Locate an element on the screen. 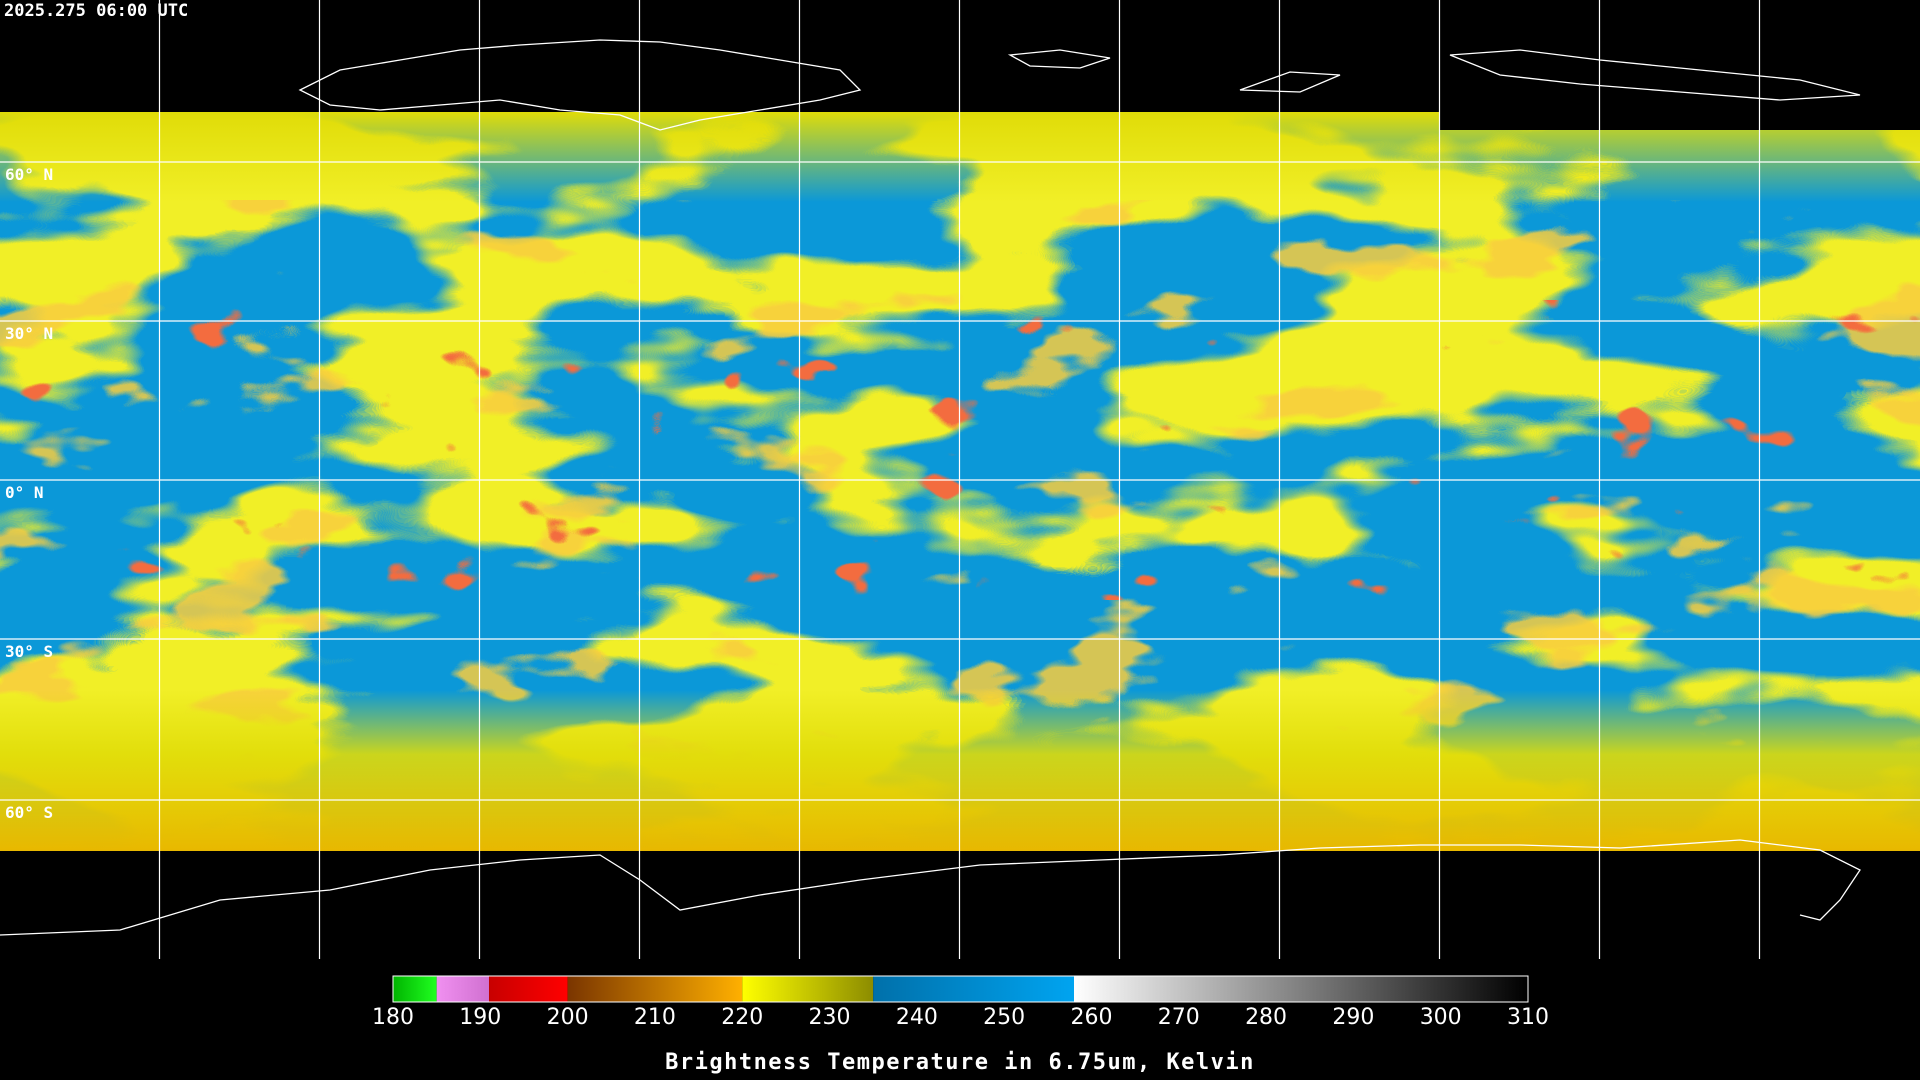 The width and height of the screenshot is (1920, 1080). latitude-label: 0° N is located at coordinates (24, 492).